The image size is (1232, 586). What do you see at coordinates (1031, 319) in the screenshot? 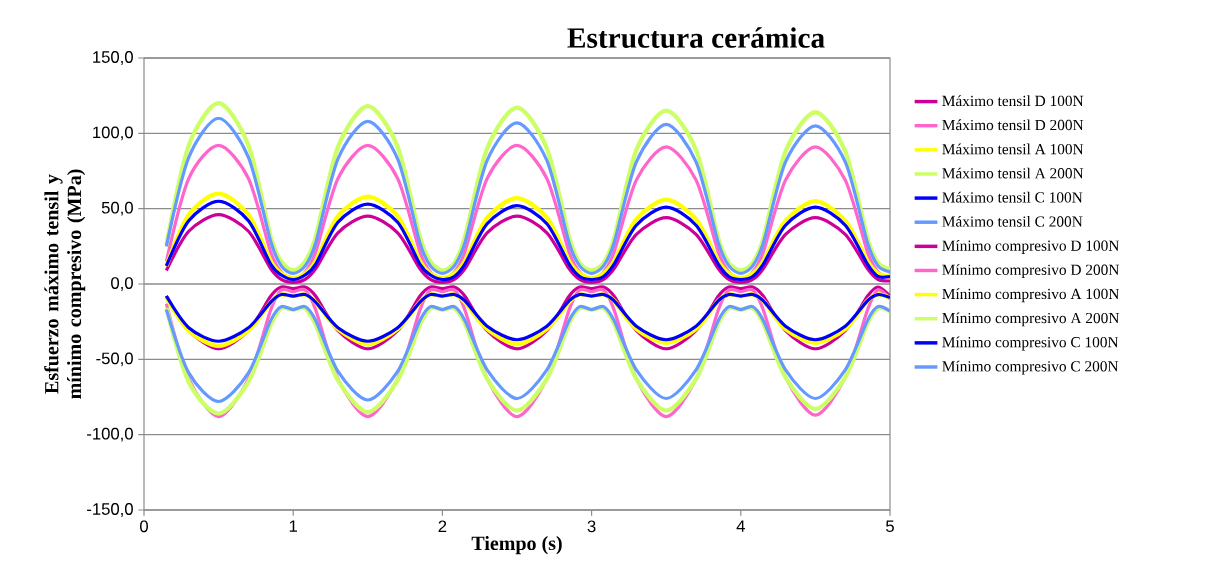
I see `legend-label: Mínimo compresivo A 200N` at bounding box center [1031, 319].